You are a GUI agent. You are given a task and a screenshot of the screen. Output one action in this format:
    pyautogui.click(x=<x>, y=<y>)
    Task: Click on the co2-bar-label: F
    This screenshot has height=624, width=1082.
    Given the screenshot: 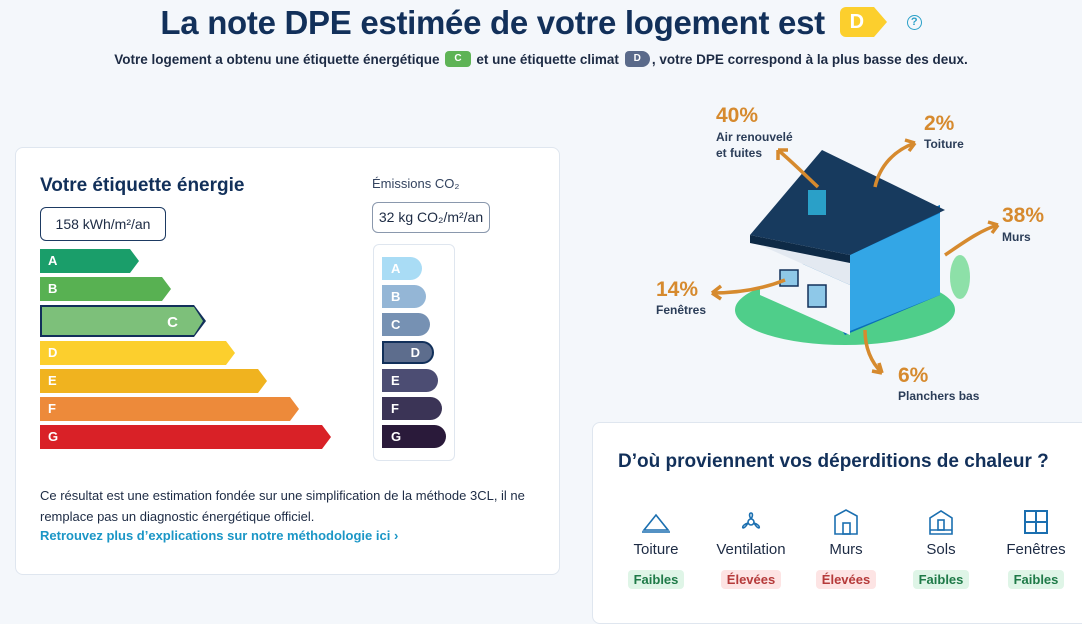 What is the action you would take?
    pyautogui.click(x=395, y=408)
    